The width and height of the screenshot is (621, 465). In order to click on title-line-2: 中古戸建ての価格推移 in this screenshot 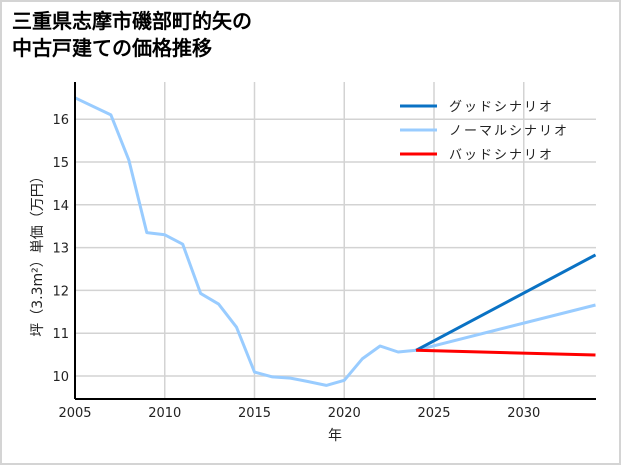, I will do `click(112, 48)`.